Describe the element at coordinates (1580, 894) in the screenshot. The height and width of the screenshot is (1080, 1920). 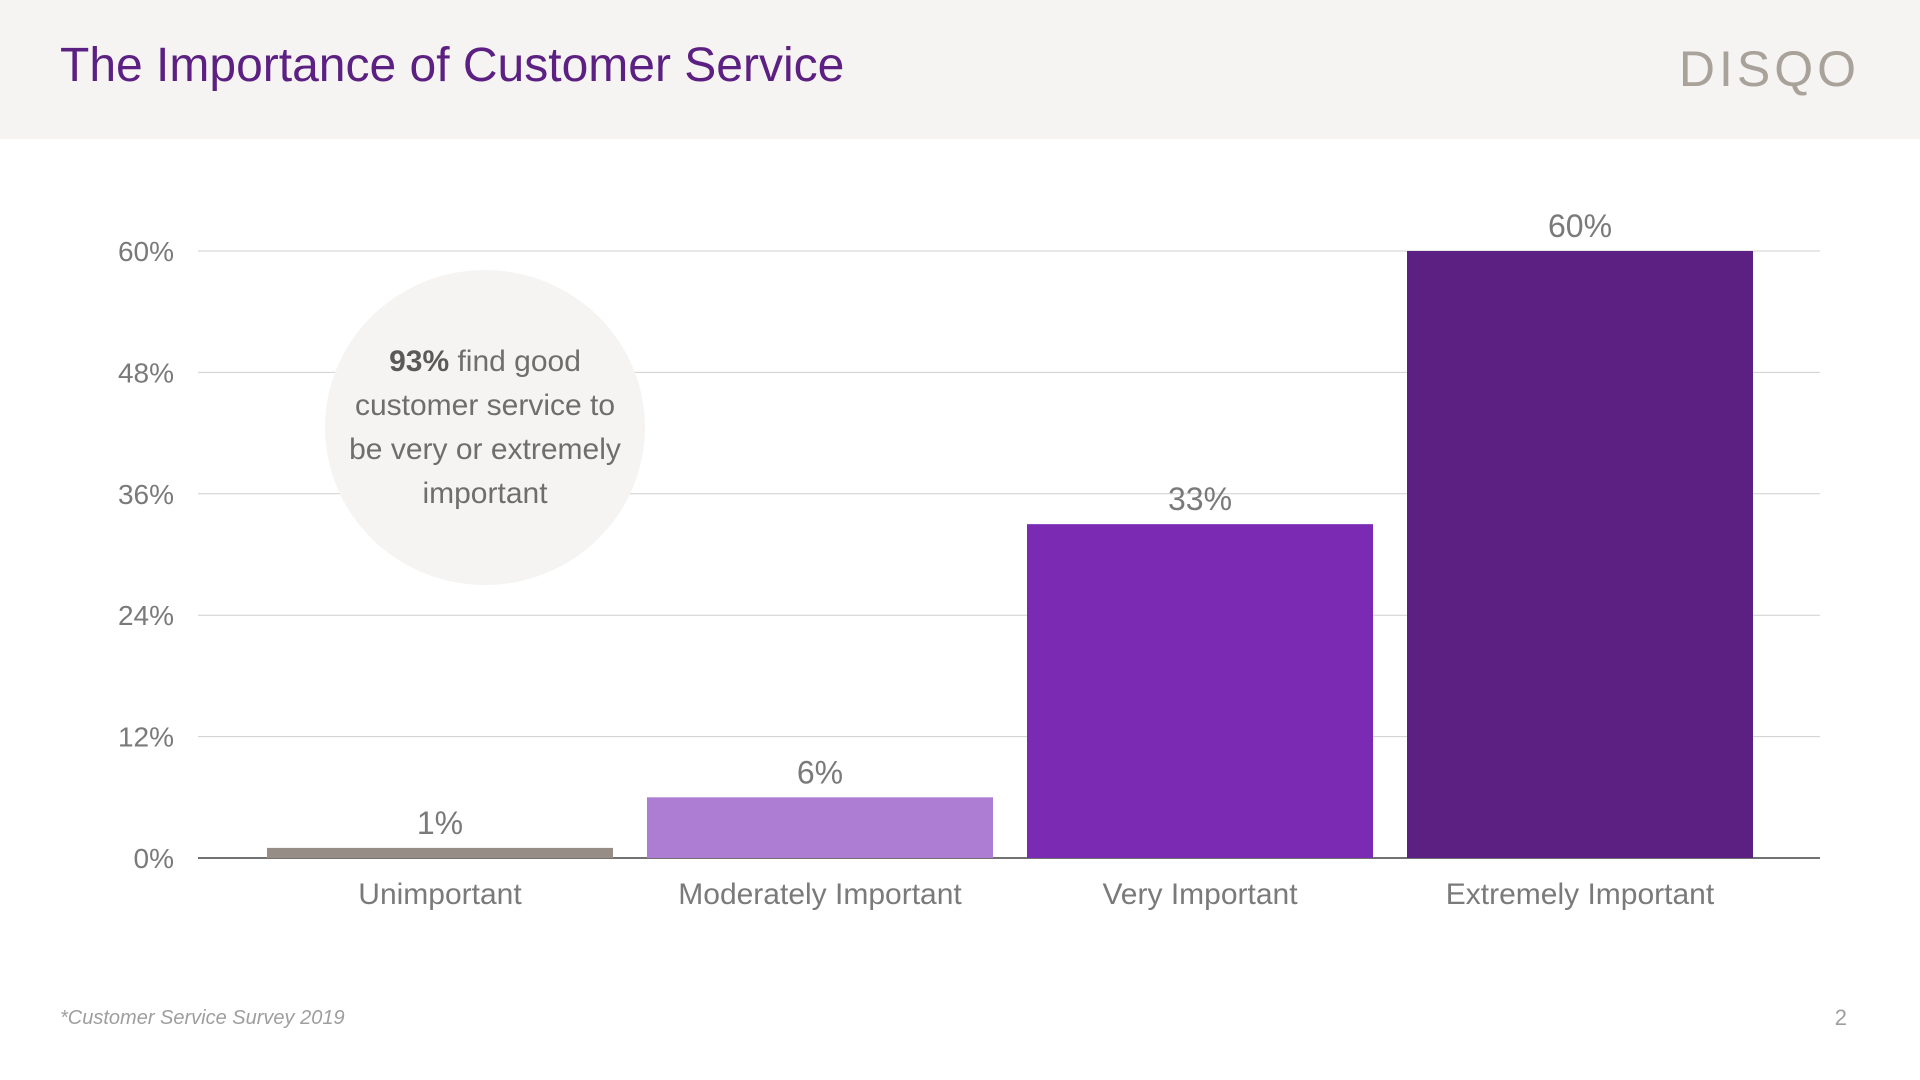
I see `x-tick-label: Extremely Important` at that location.